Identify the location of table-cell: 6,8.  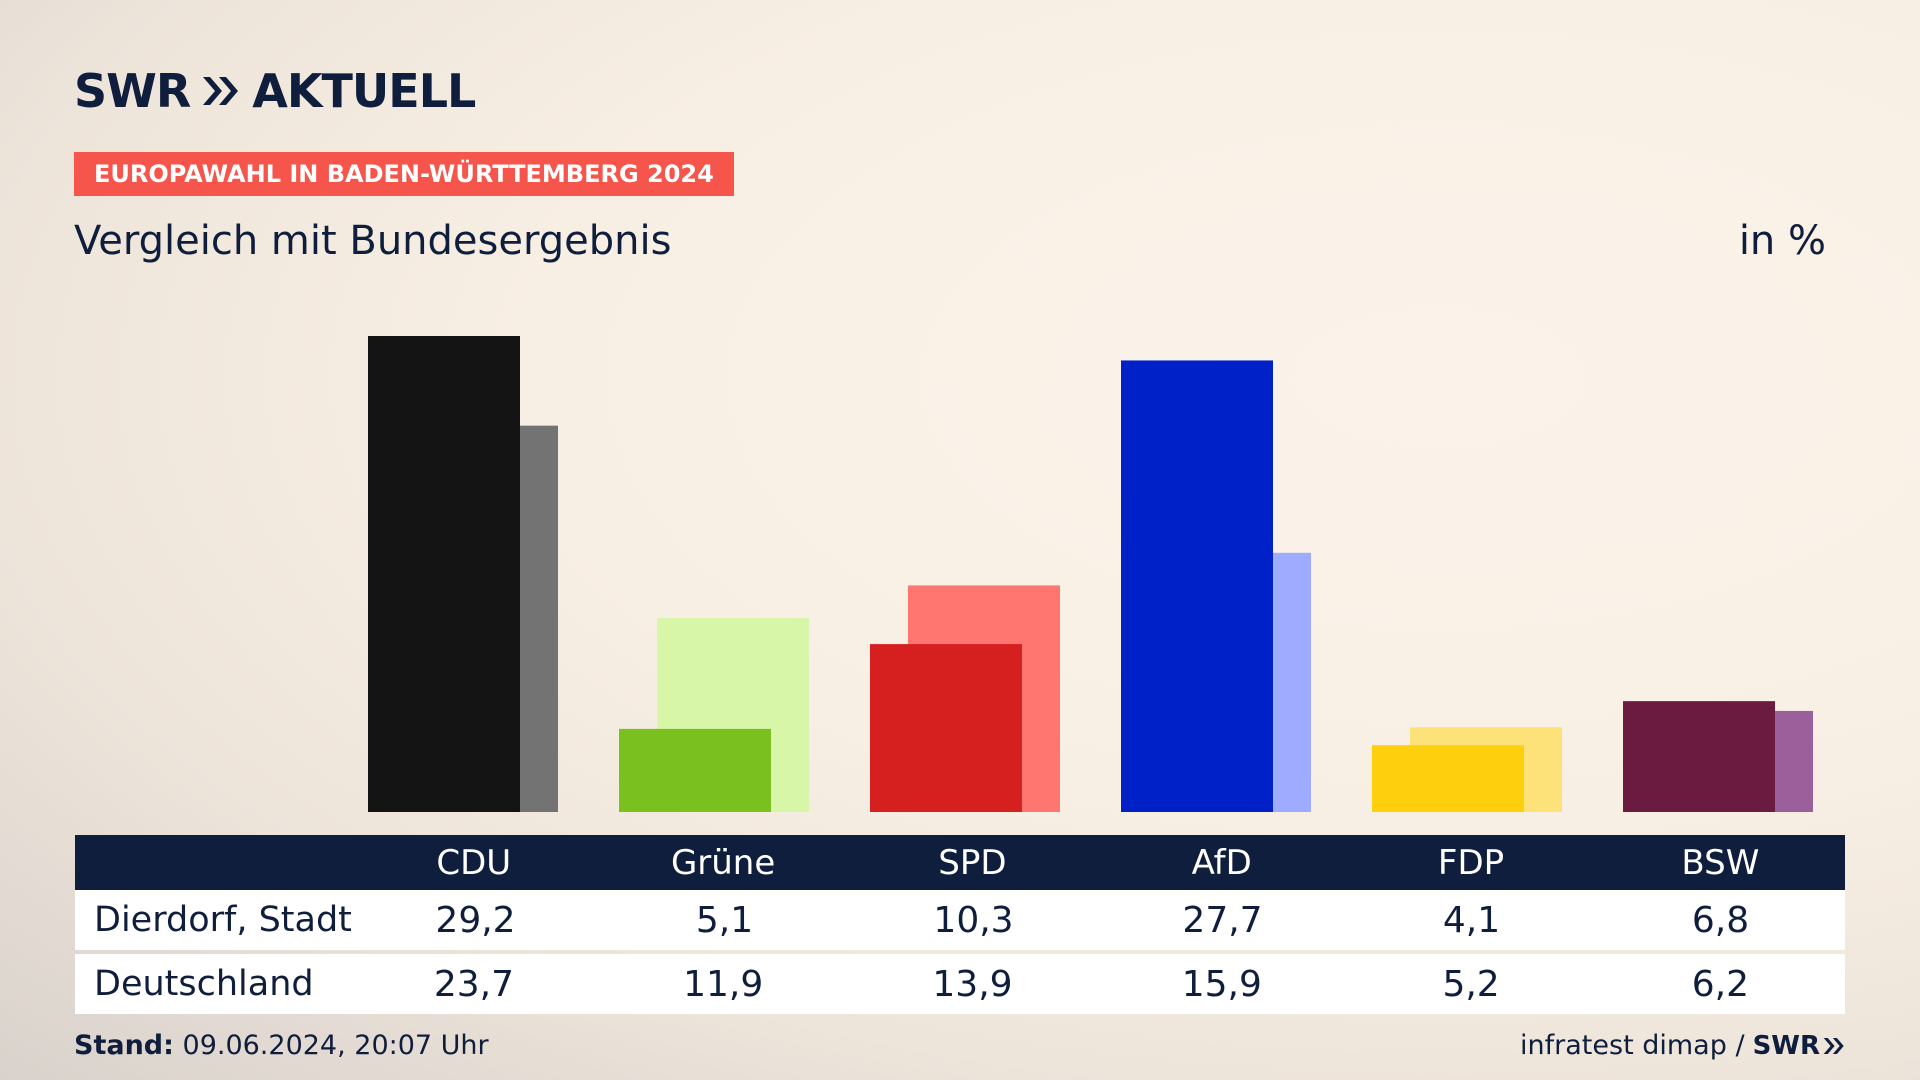
(1720, 920).